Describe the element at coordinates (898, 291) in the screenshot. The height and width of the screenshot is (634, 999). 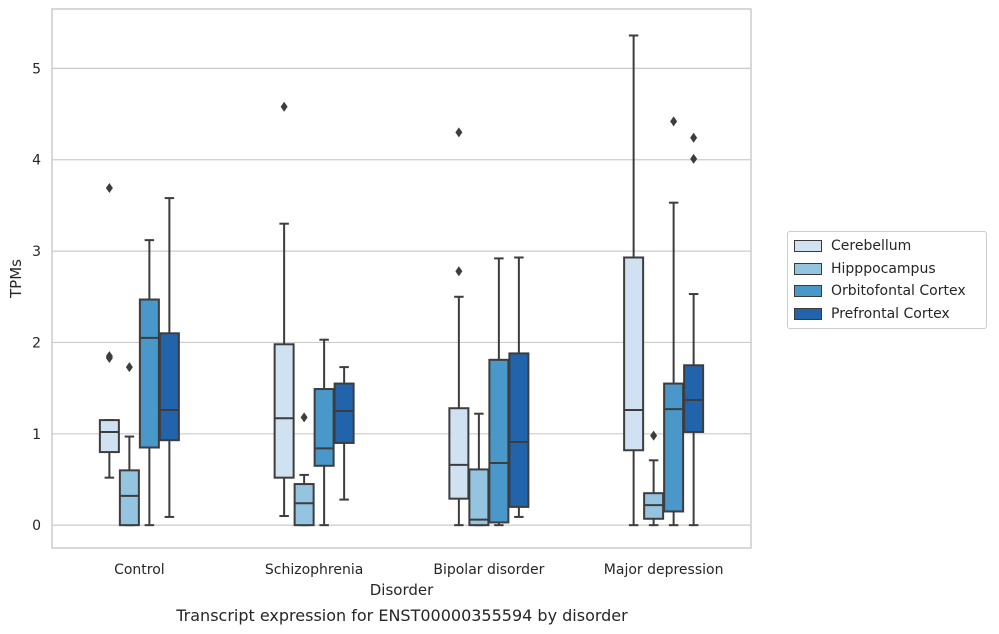
I see `legend-label-orbitofrontal: Orbitofontal Cortex` at that location.